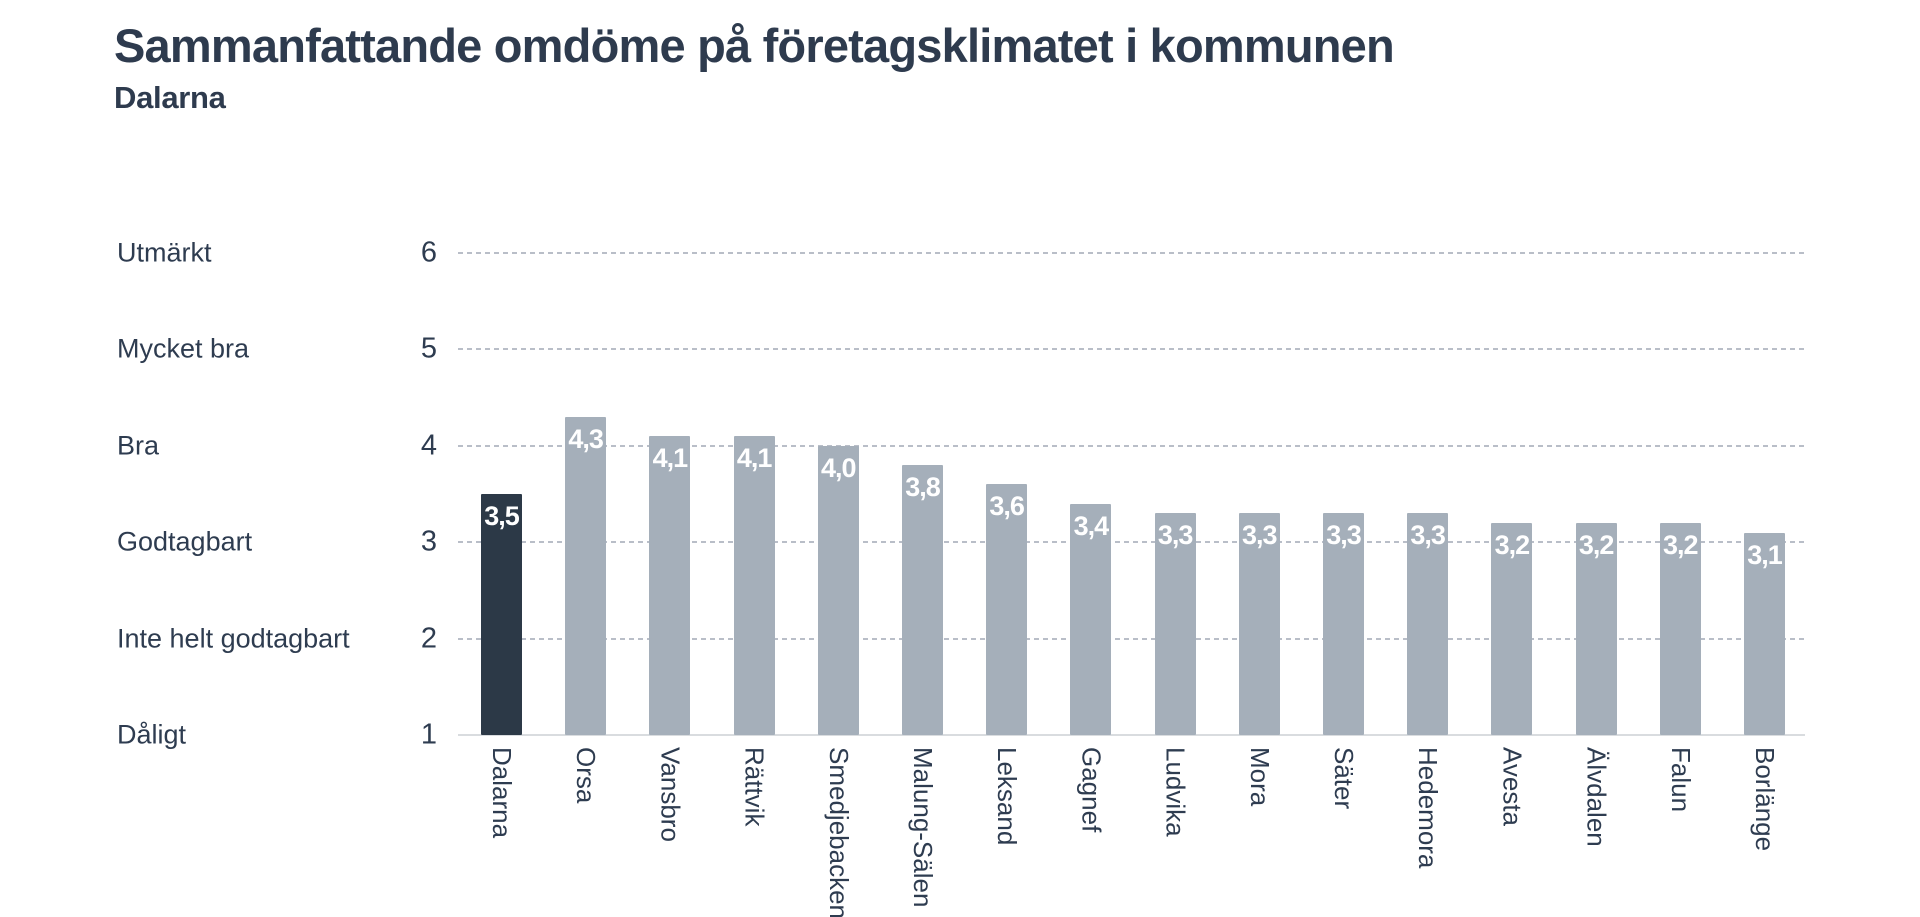 The image size is (1920, 917). What do you see at coordinates (839, 467) in the screenshot?
I see `bar-value-label: 4,0` at bounding box center [839, 467].